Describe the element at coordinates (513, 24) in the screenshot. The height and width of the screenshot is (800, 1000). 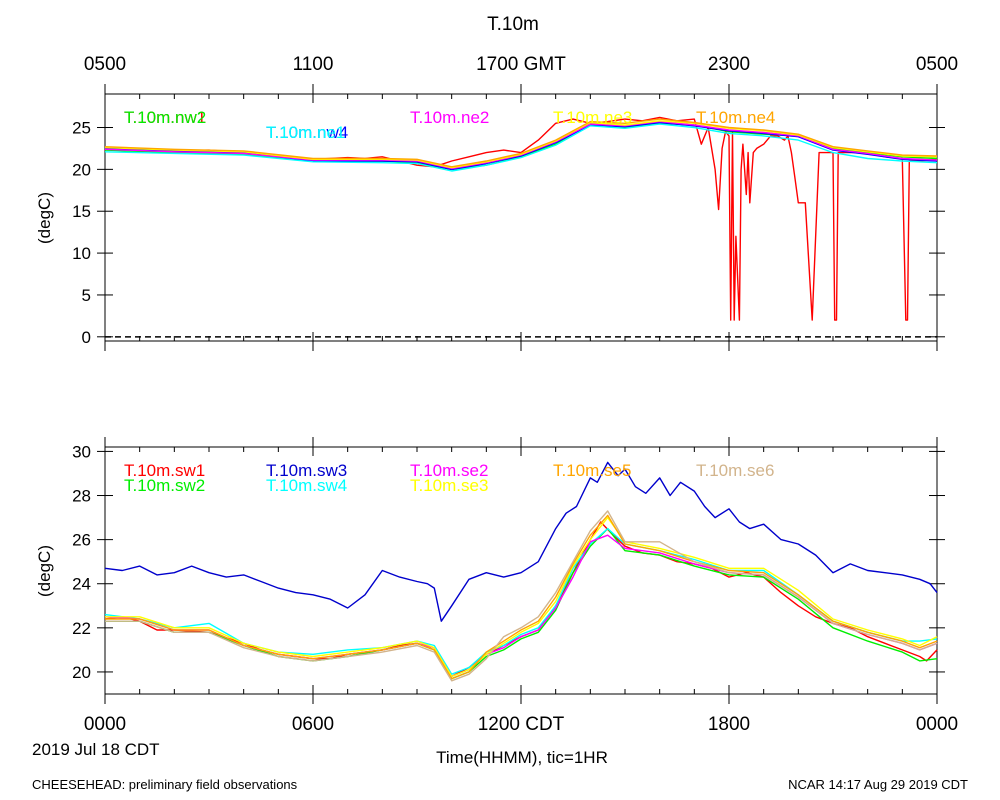
I see `chart-title: T.10m` at that location.